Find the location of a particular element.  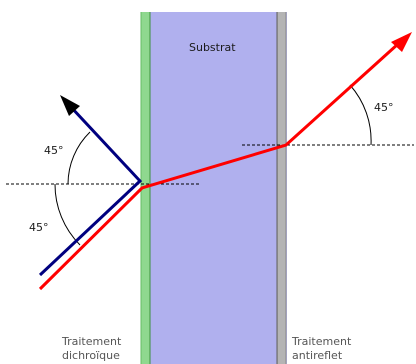

angle-arc-right is located at coordinates (360, 115).